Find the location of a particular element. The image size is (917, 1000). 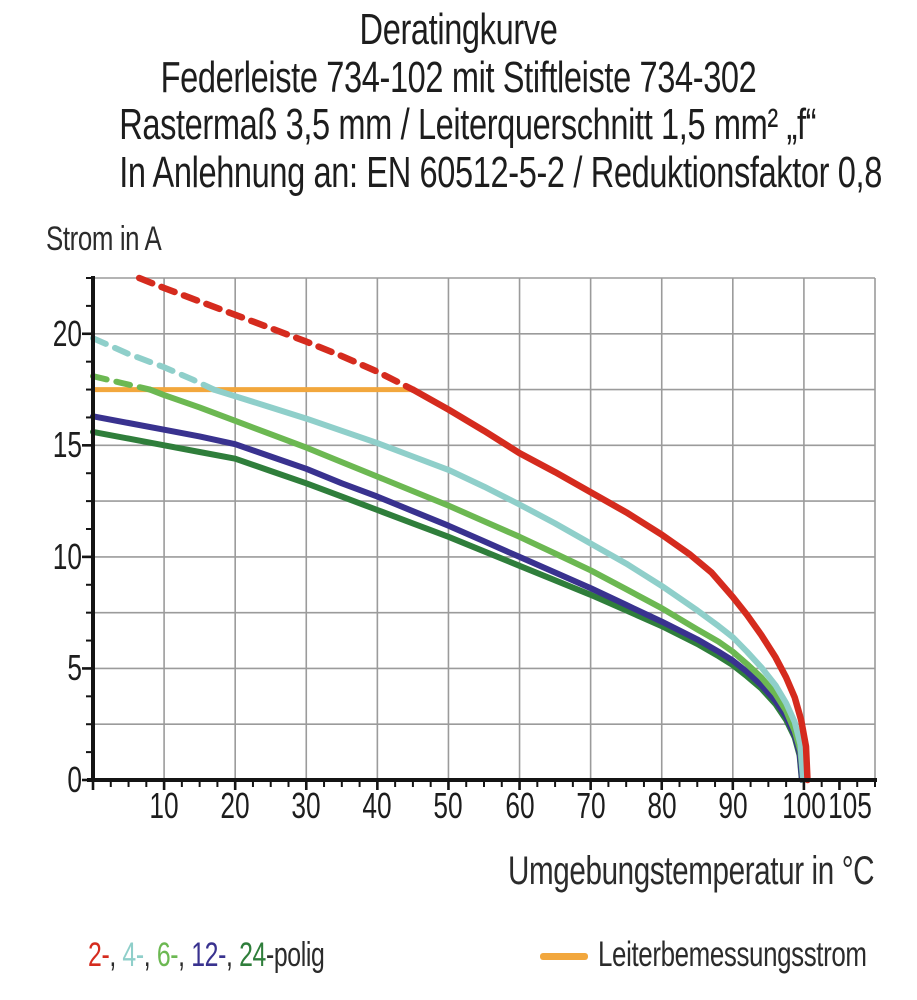

x-axis-label: Umgebungstemperatur in °C is located at coordinates (691, 871).